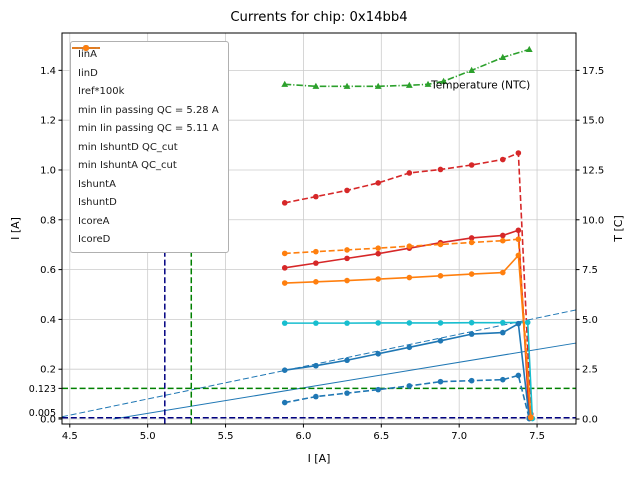 This screenshot has height=480, width=640. Describe the element at coordinates (94, 221) in the screenshot. I see `legend-label: IcoreA` at that location.